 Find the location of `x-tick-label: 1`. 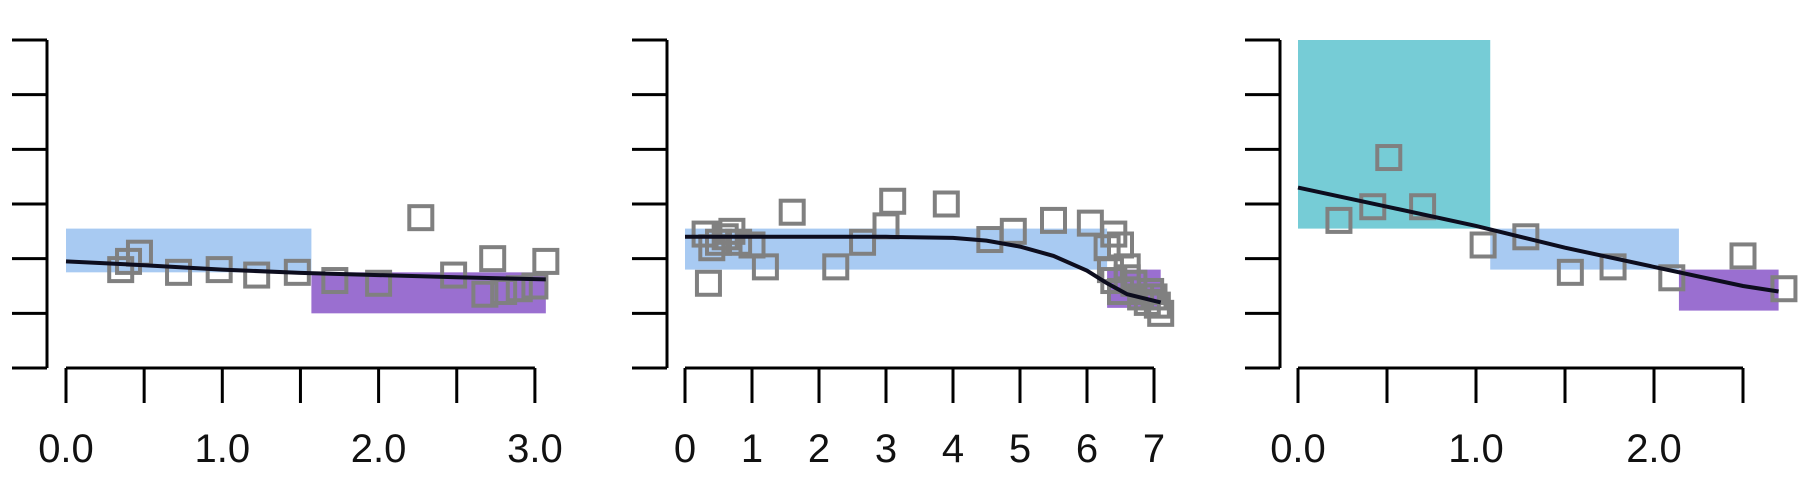

x-tick-label: 1 is located at coordinates (752, 449).